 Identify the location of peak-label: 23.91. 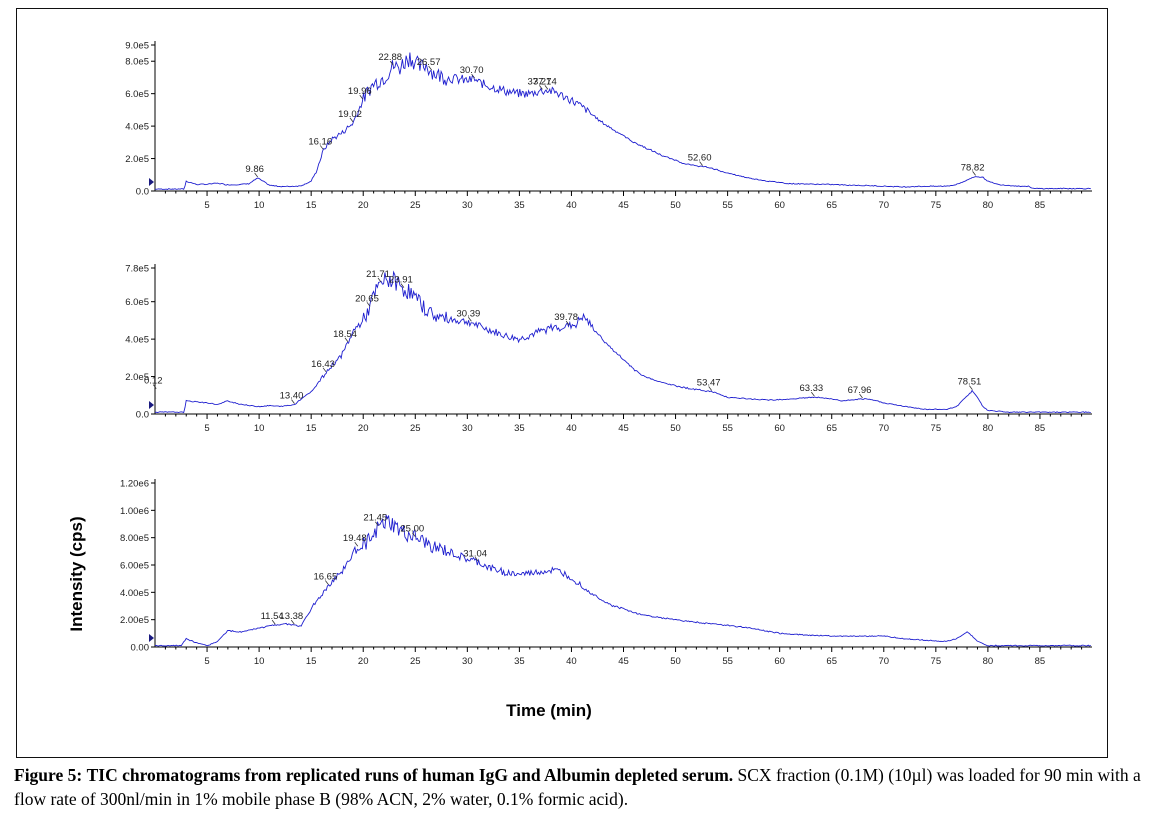
(401, 280).